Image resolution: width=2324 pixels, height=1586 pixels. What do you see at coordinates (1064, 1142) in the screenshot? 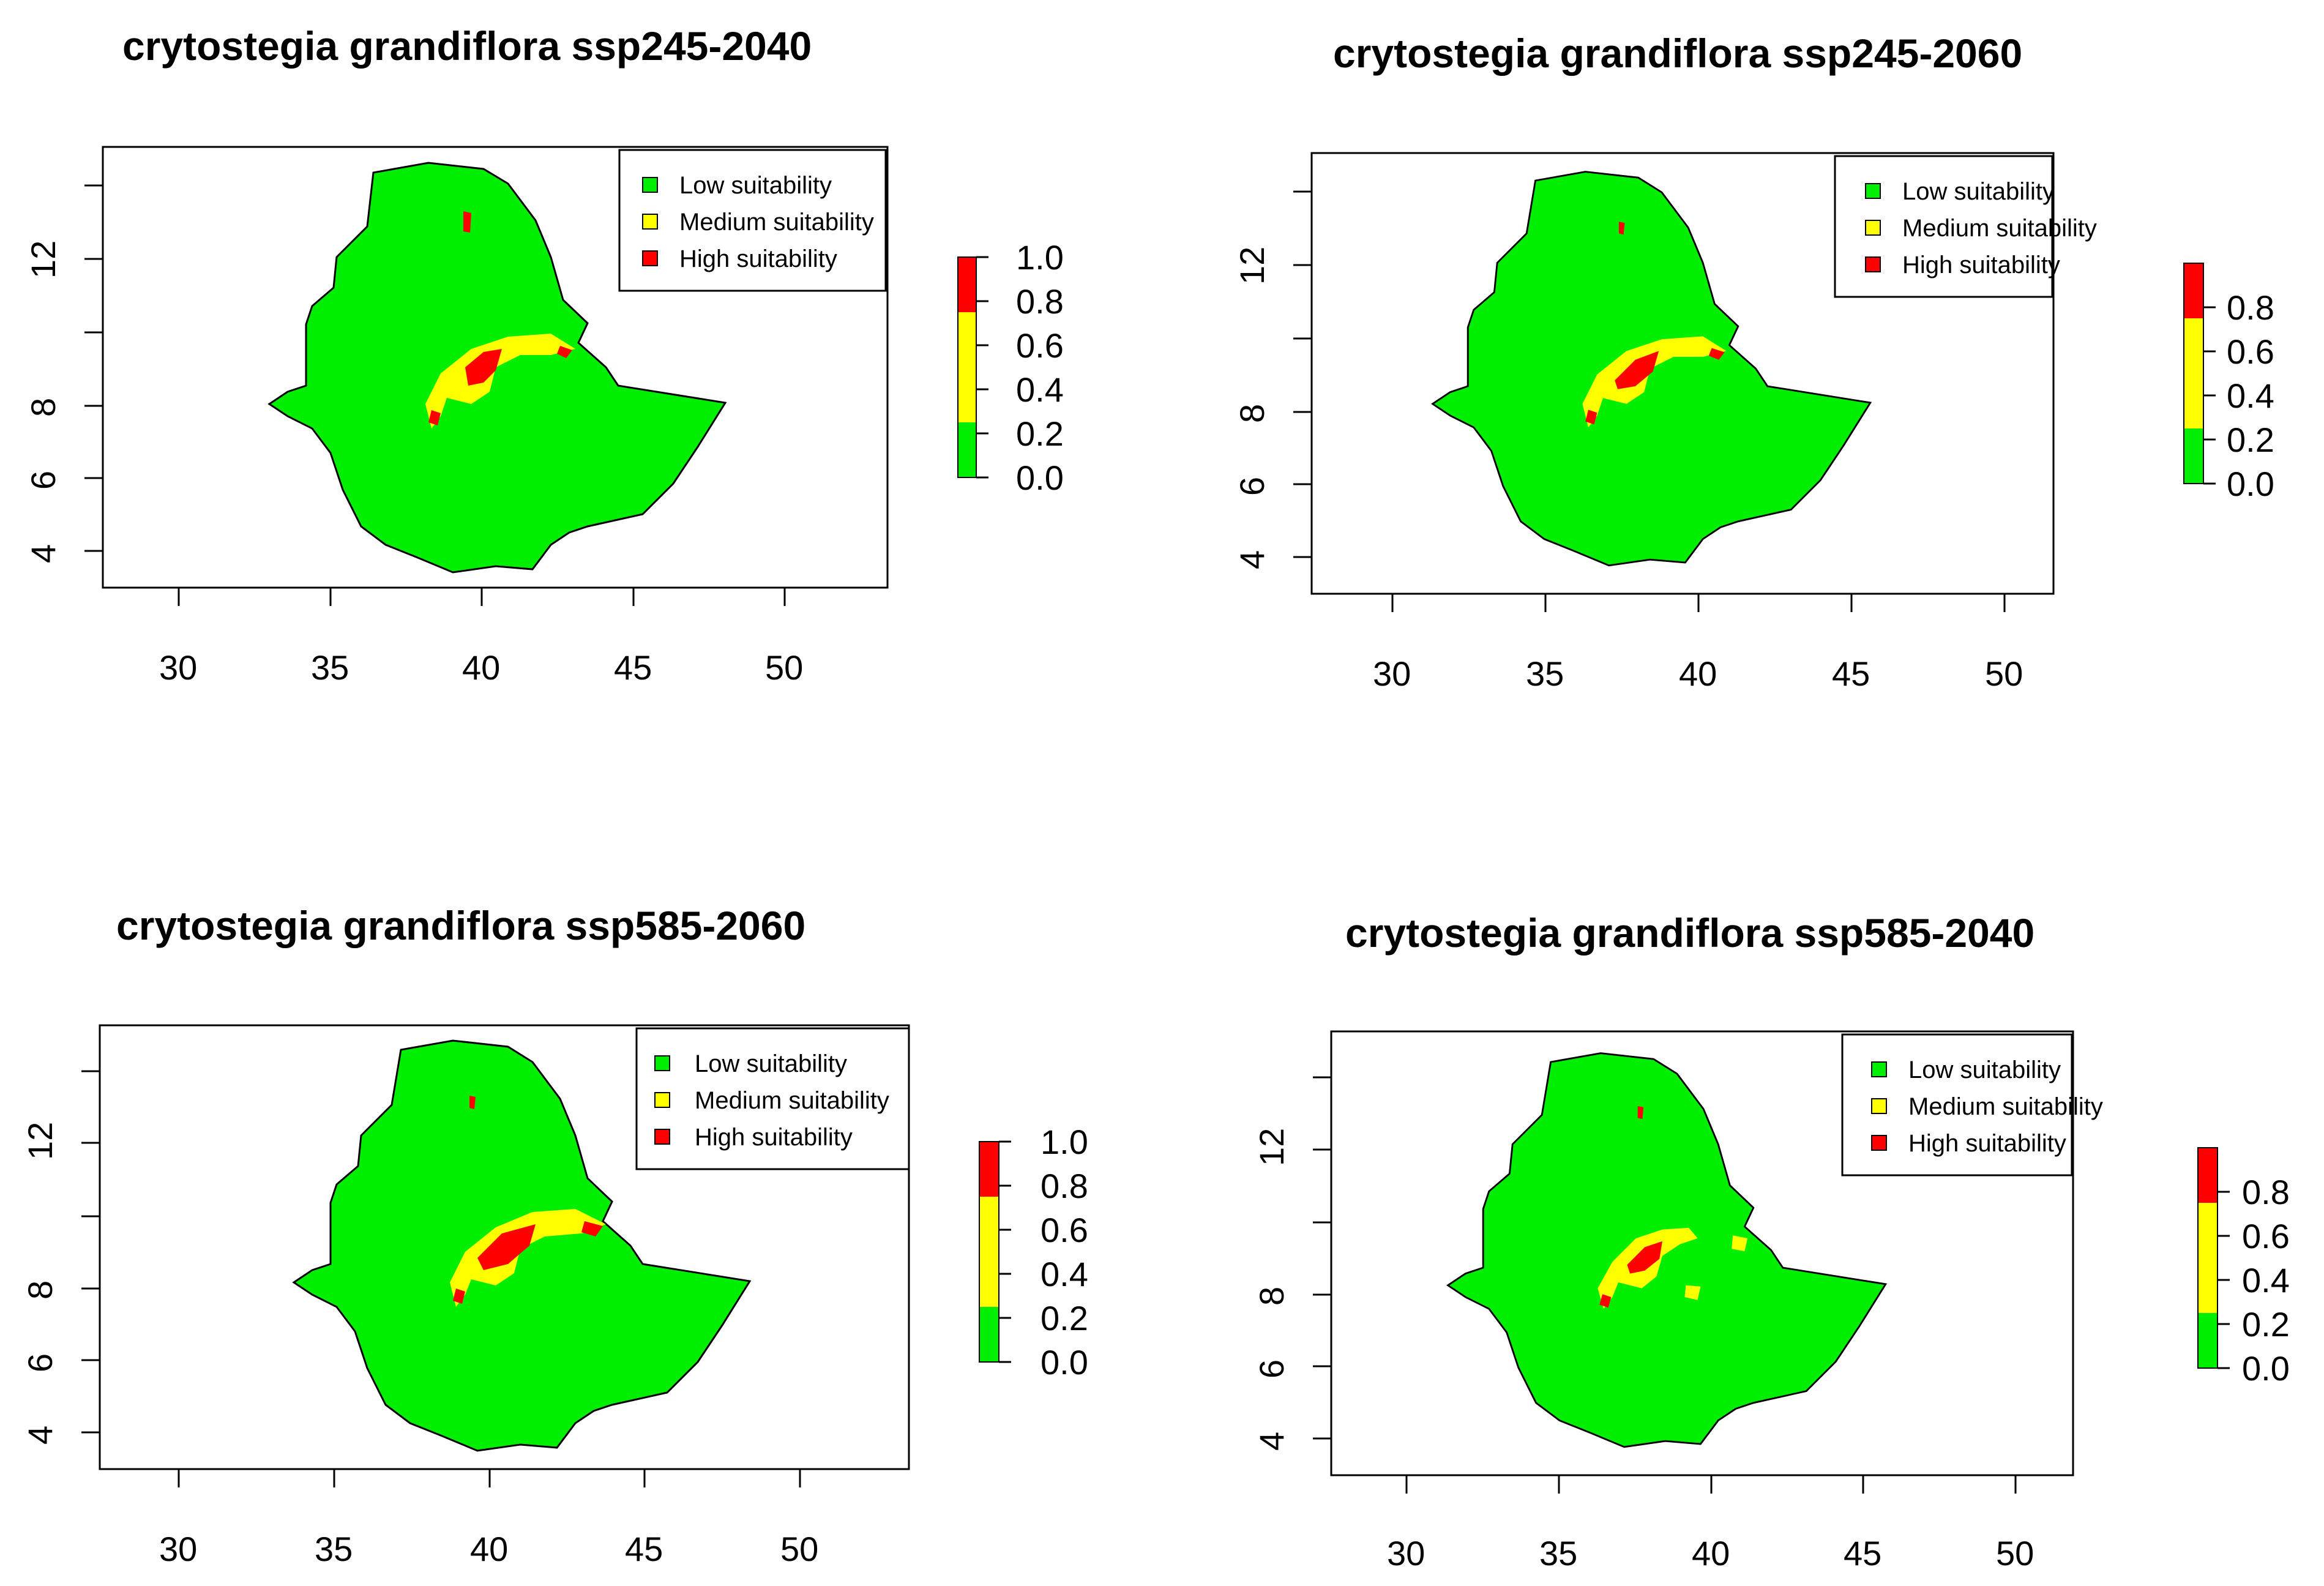
I see `colorbar-tick: 1.0` at bounding box center [1064, 1142].